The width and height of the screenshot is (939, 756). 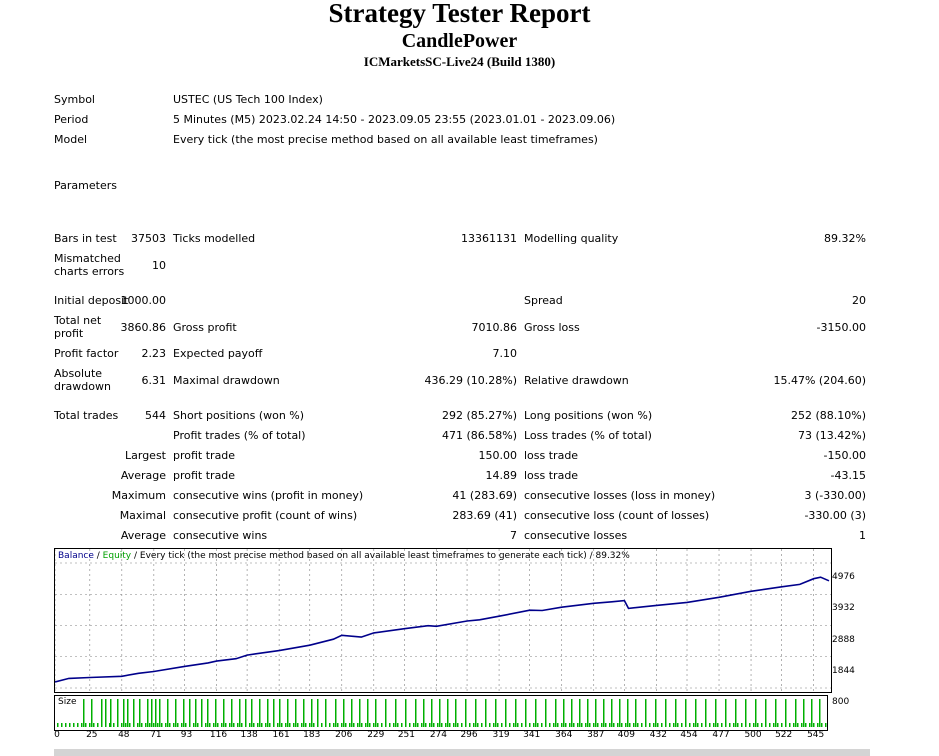 I want to click on max-wins-value: 41 (283.69), so click(x=484, y=495).